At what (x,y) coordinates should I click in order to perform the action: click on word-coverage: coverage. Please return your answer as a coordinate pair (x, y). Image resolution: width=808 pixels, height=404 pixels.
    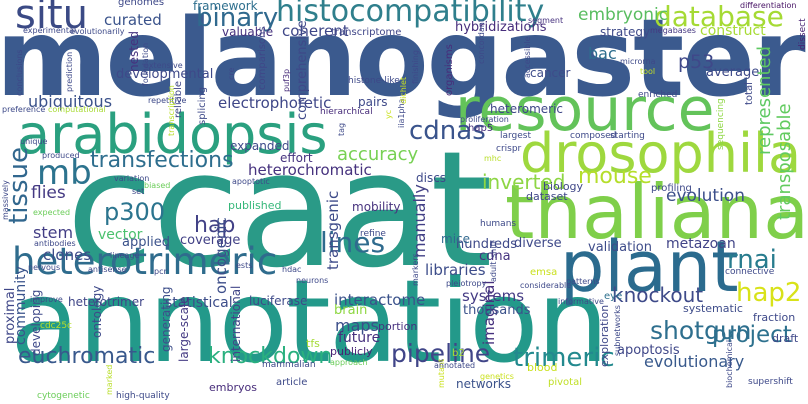
    Looking at the image, I should click on (210, 240).